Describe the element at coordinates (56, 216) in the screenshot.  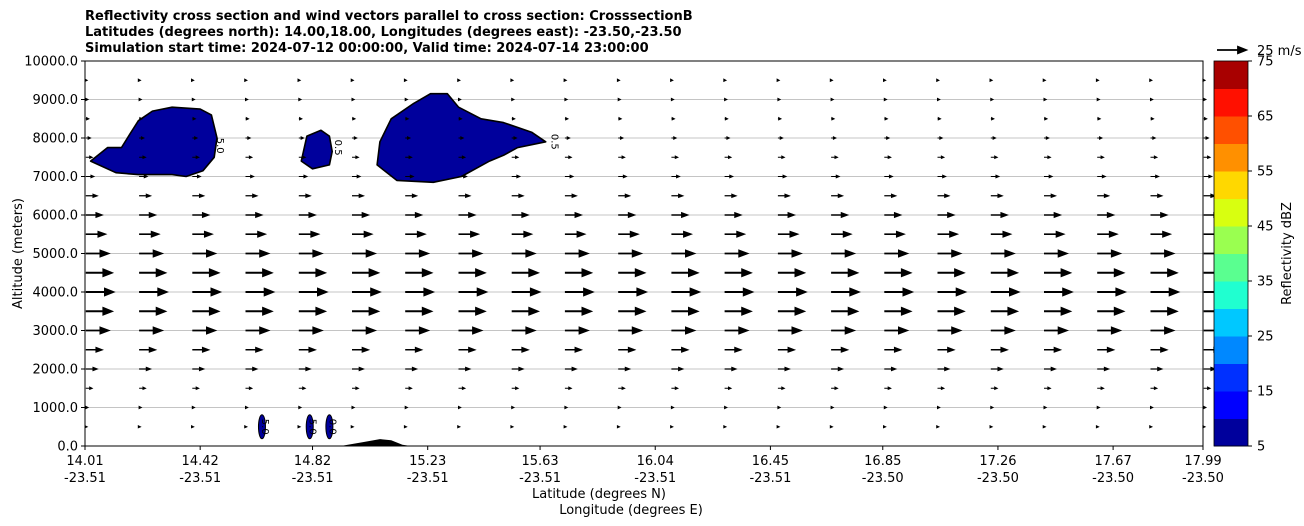
I see `y-tick-label-6: 6000.0` at that location.